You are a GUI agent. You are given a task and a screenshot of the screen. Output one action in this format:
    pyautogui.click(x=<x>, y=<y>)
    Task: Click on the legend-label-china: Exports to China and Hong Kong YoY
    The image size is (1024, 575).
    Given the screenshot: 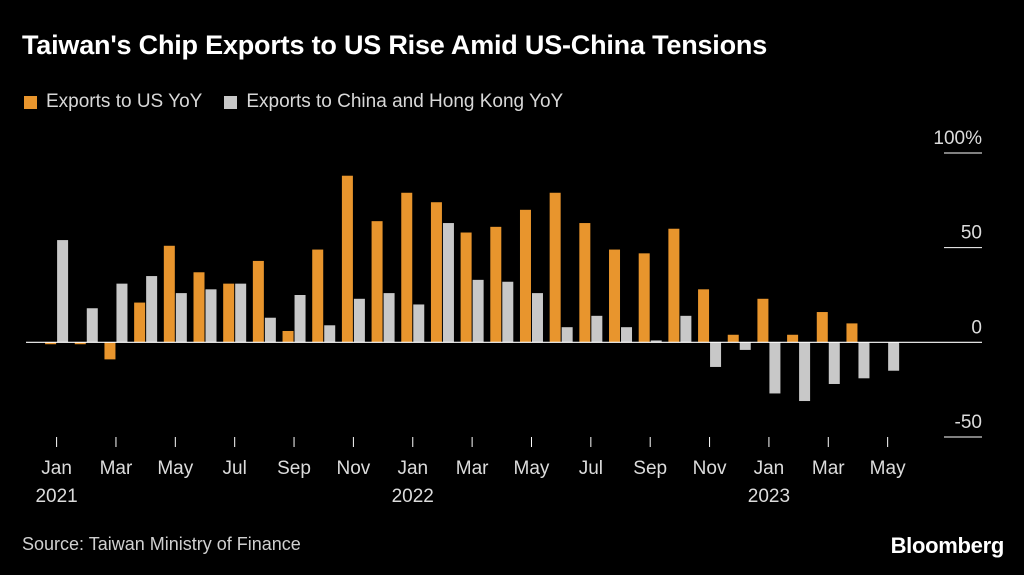 What is the action you would take?
    pyautogui.click(x=405, y=101)
    